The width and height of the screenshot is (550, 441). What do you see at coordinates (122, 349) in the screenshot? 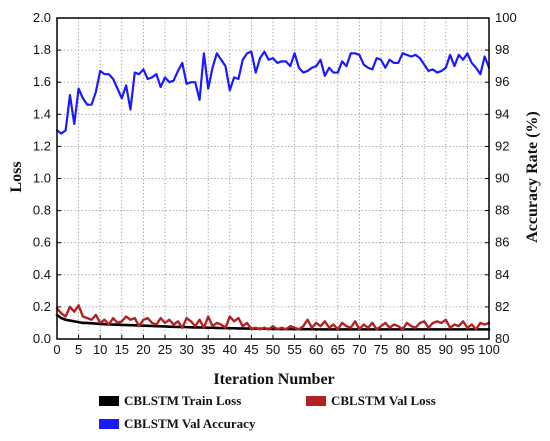
I see `x-tick-label: 15` at bounding box center [122, 349].